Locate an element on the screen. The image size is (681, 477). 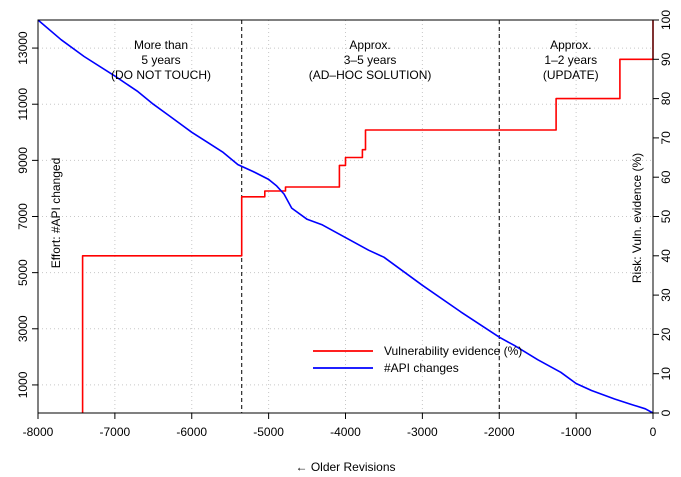
x-tick-label: -7000 is located at coordinates (115, 432).